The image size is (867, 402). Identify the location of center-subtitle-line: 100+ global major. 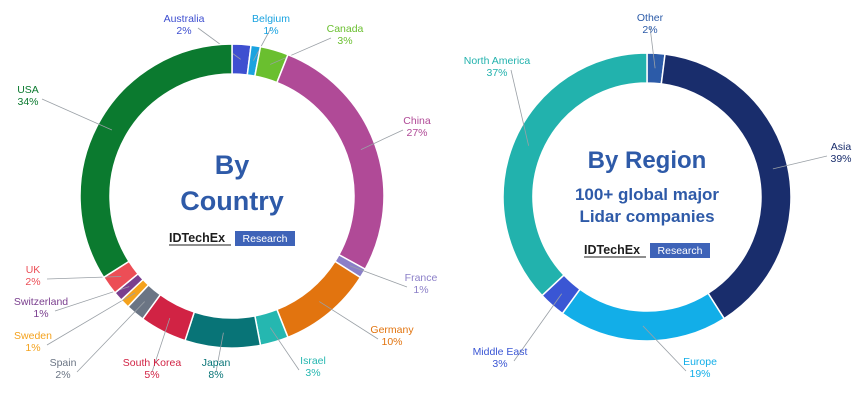
(647, 194).